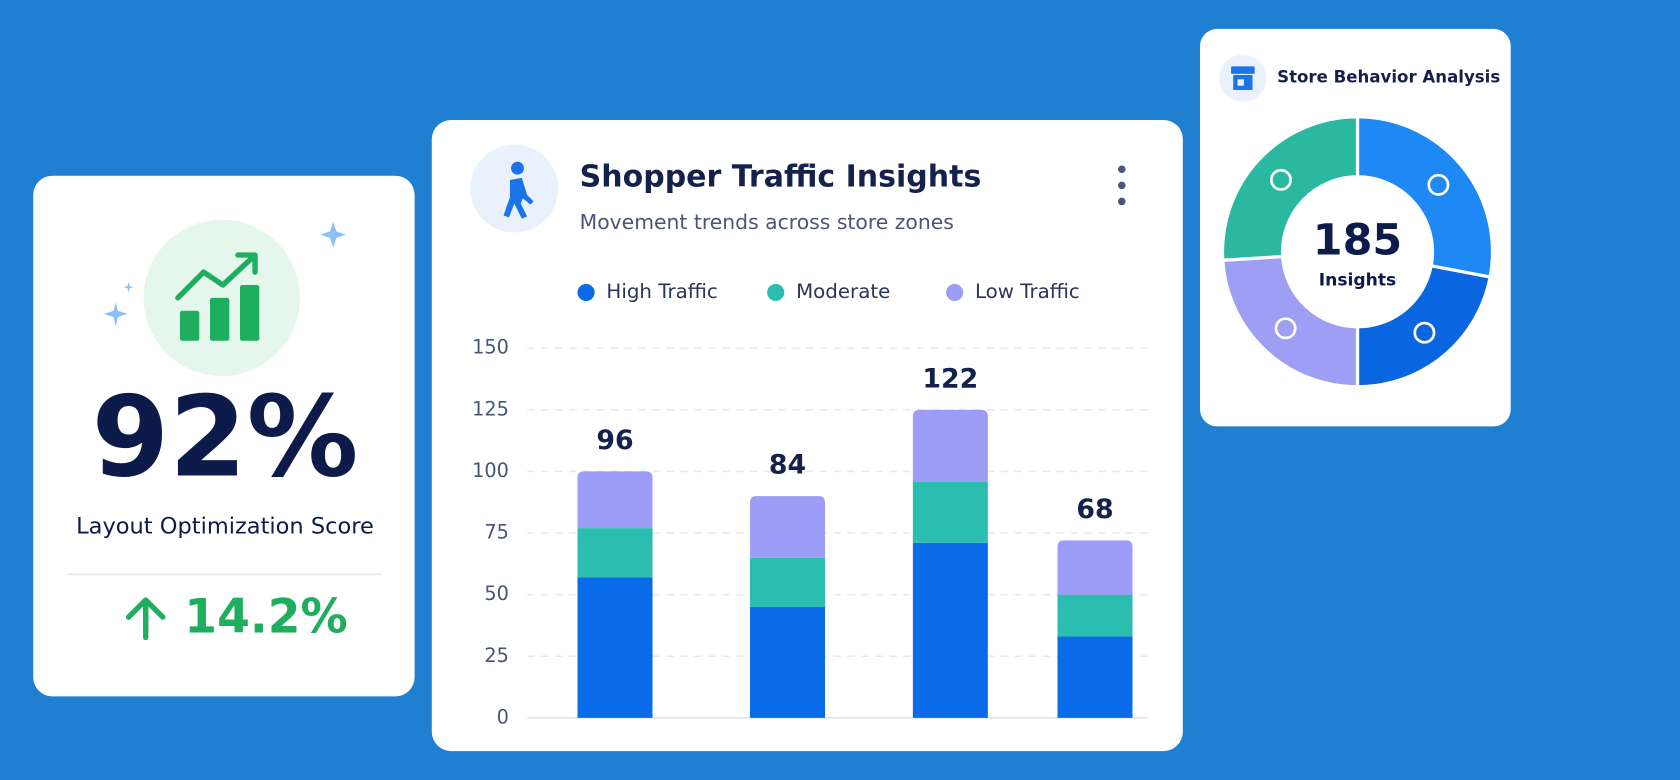 This screenshot has height=780, width=1680. What do you see at coordinates (781, 176) in the screenshot?
I see `chart-title: Shopper Traffic Insights` at bounding box center [781, 176].